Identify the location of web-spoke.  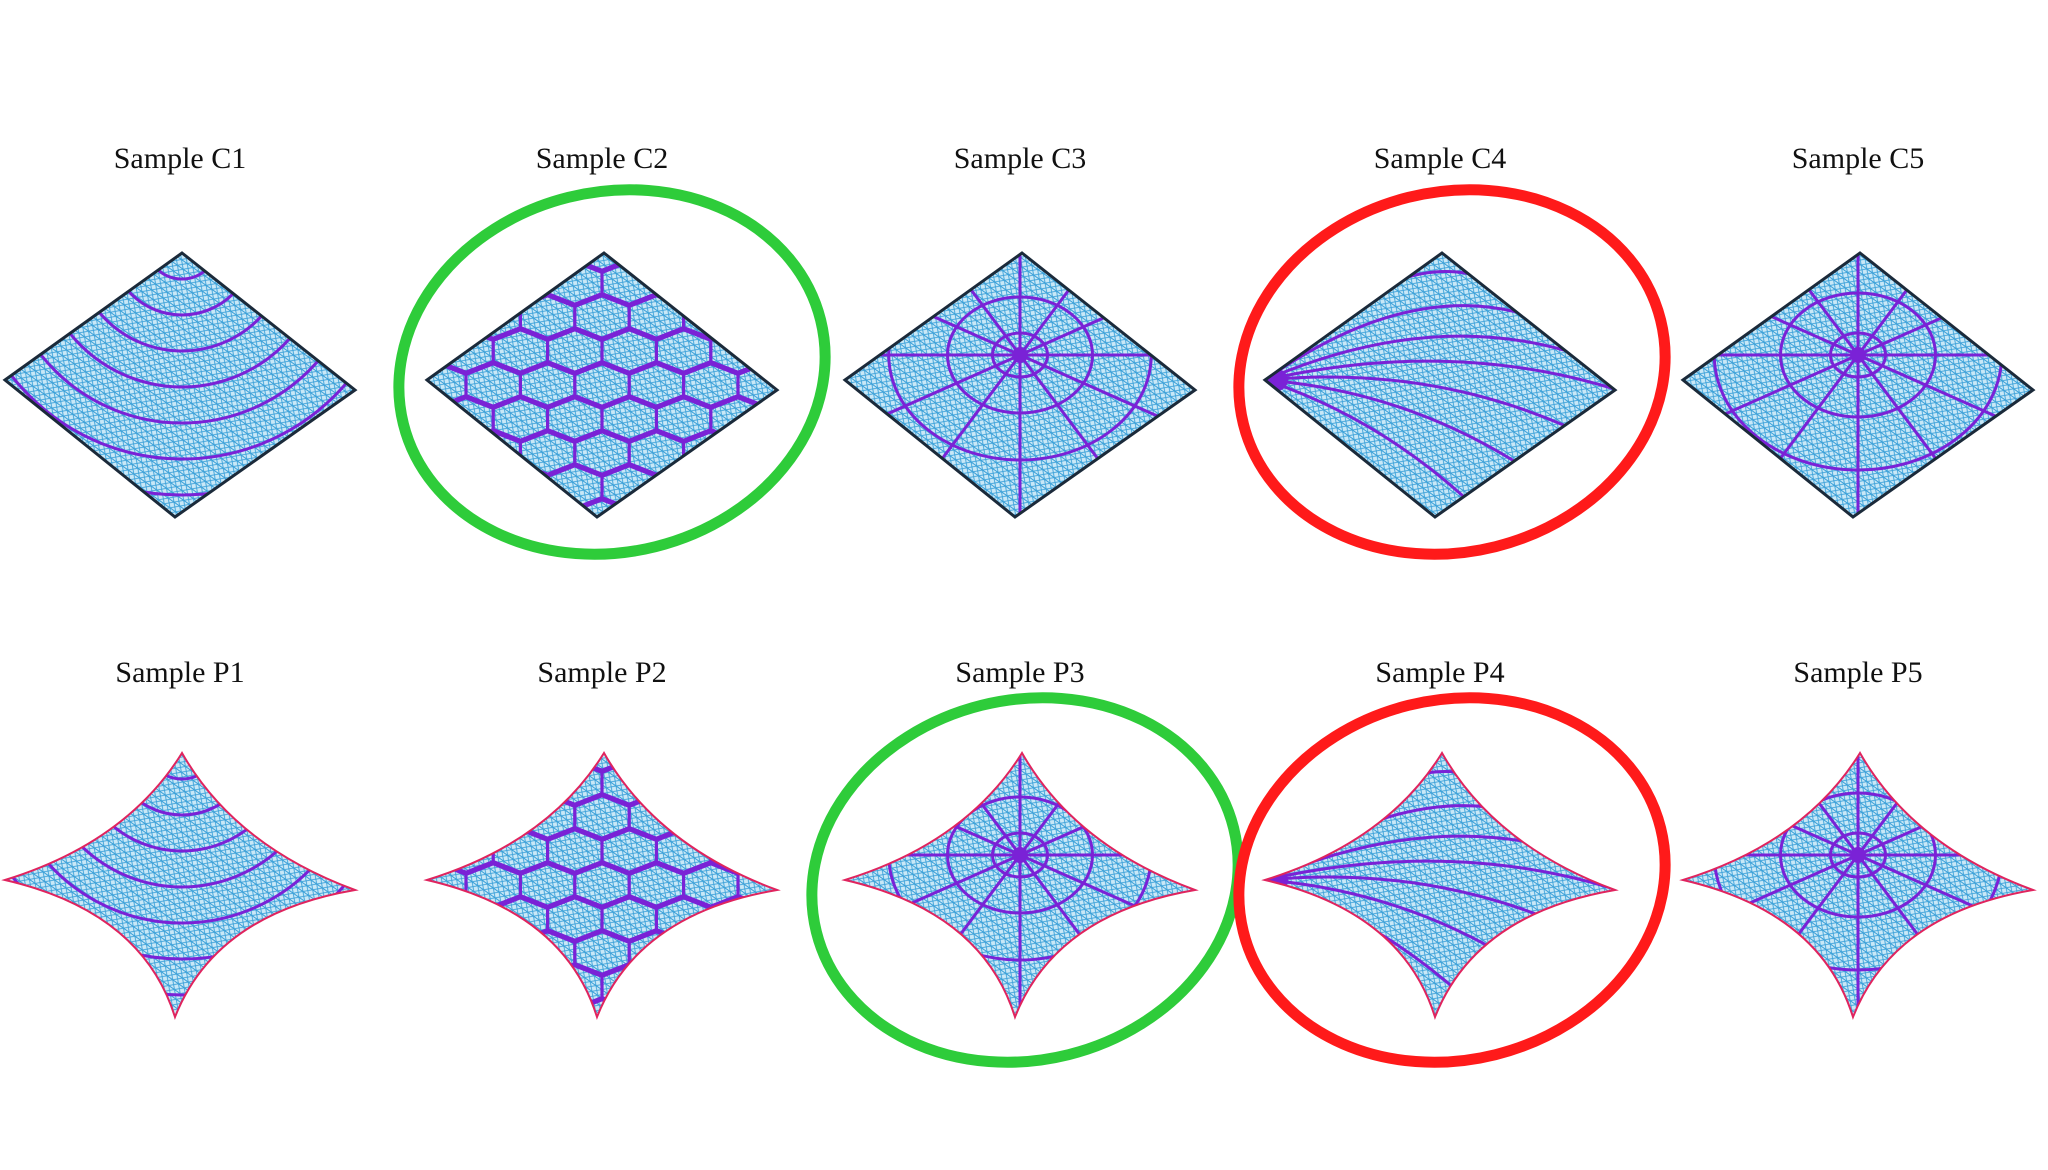
(1107, 905).